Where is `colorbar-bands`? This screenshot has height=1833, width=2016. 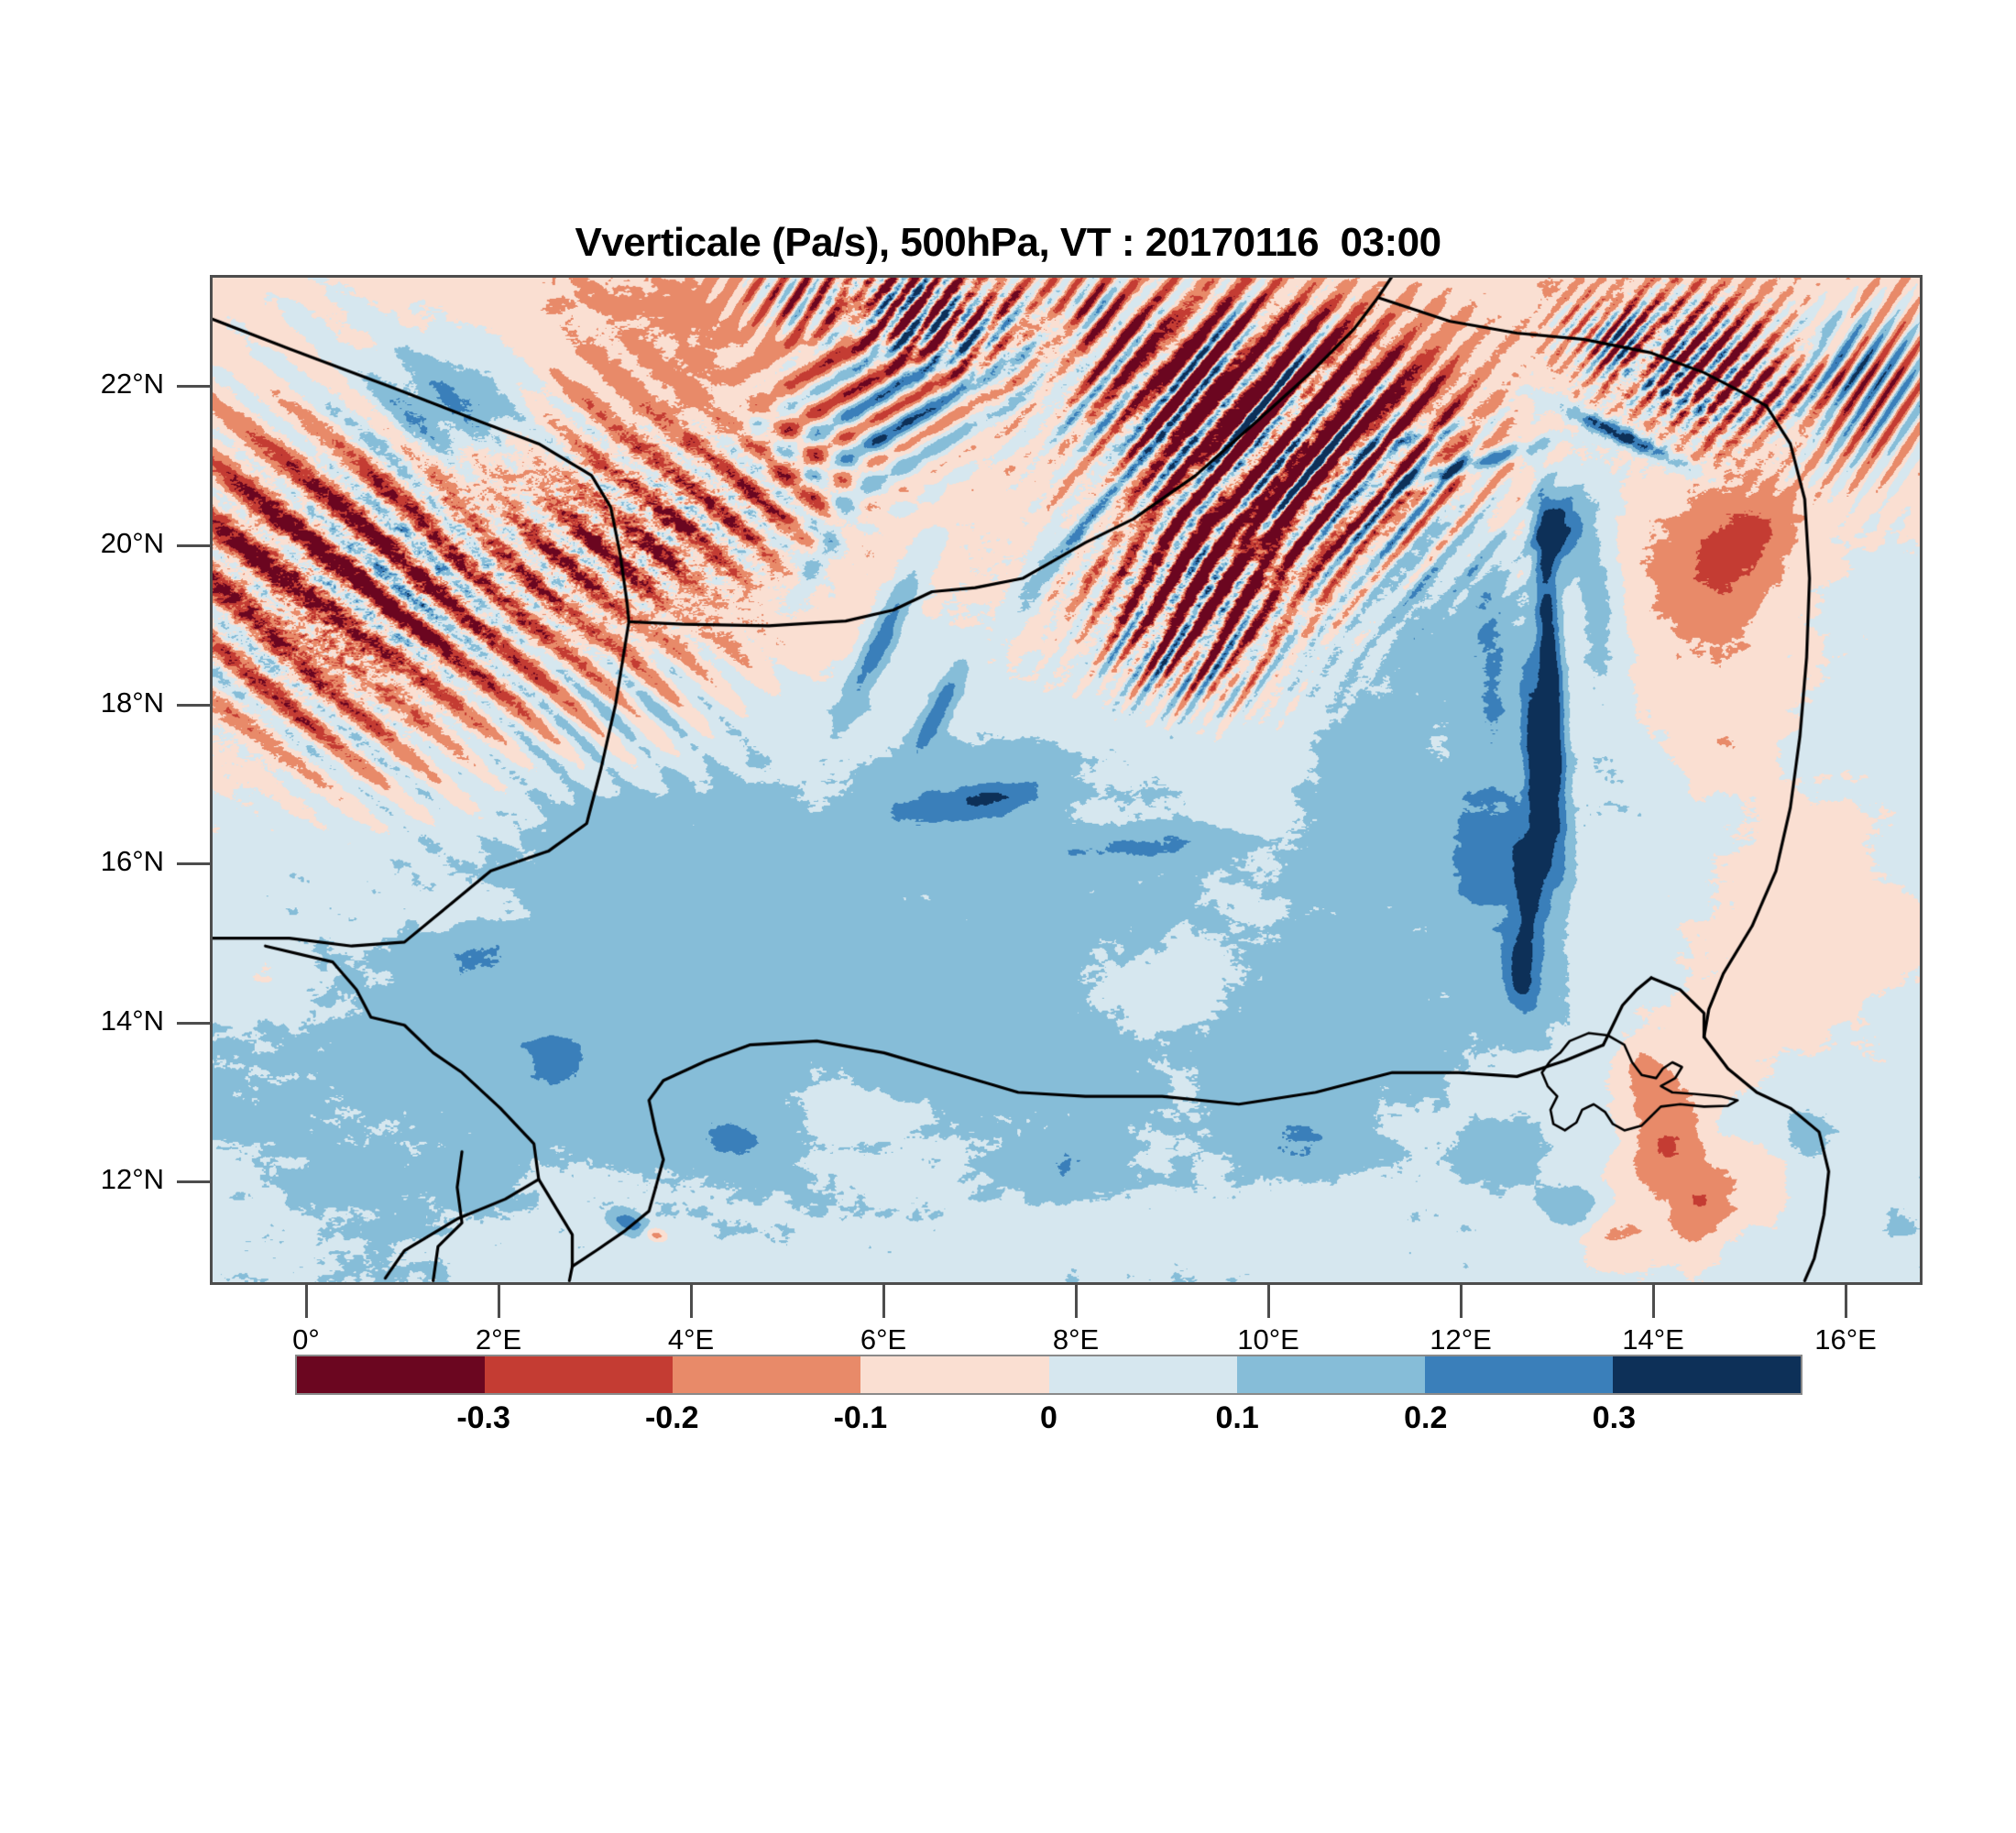 colorbar-bands is located at coordinates (1048, 1375).